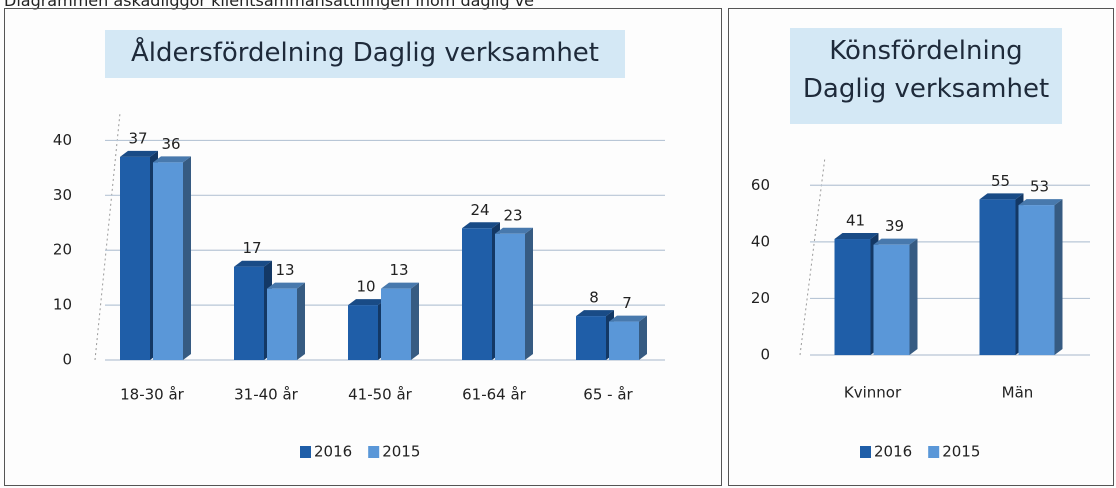 The height and width of the screenshot is (488, 1116). I want to click on y-tick-label: 30, so click(62, 195).